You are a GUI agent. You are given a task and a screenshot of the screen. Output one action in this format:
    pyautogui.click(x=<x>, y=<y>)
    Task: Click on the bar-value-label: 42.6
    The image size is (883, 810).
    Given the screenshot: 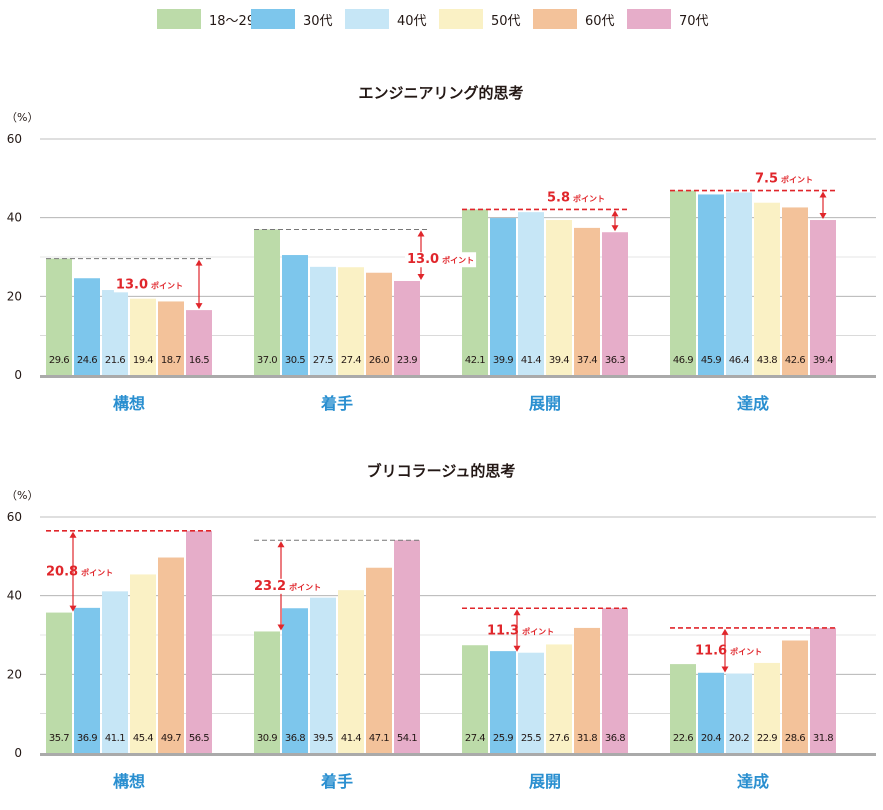 What is the action you would take?
    pyautogui.click(x=795, y=360)
    